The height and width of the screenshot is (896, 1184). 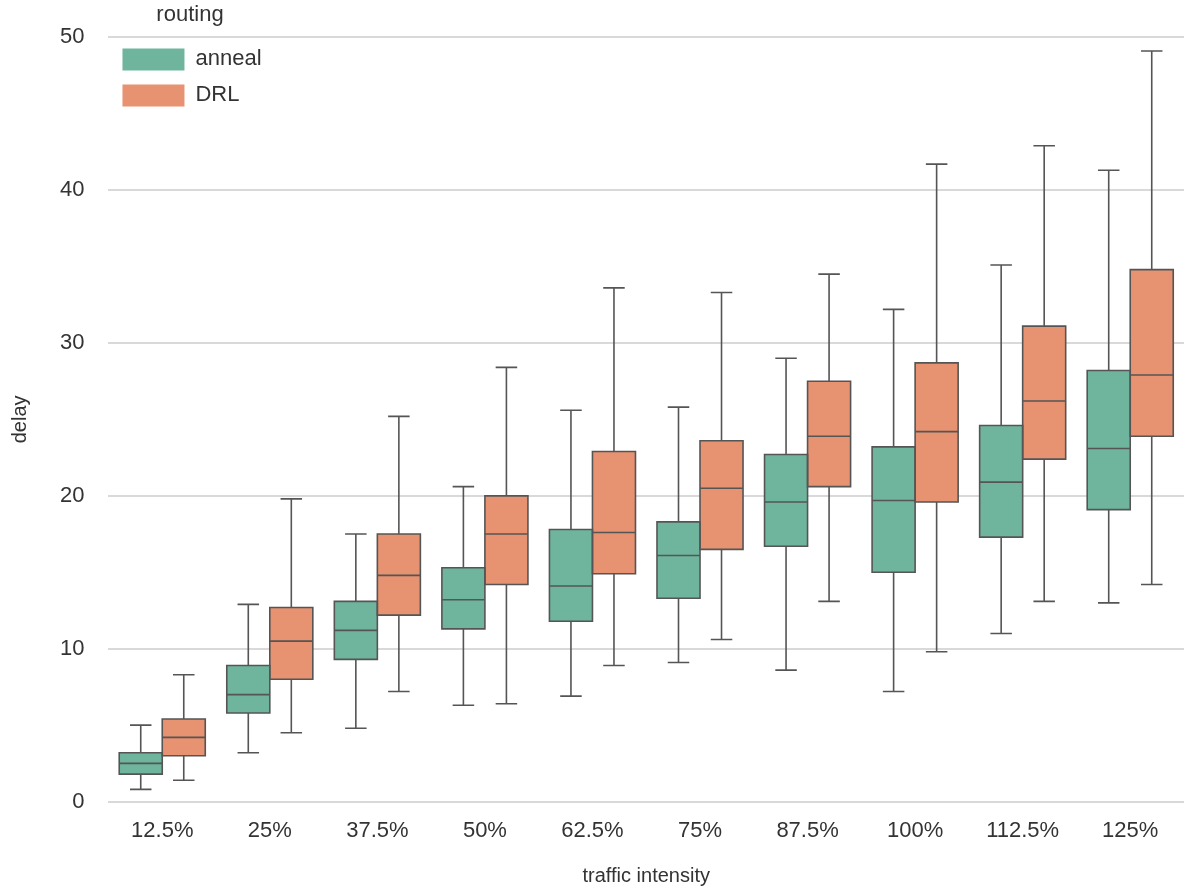 What do you see at coordinates (190, 14) in the screenshot?
I see `legend-title: routing` at bounding box center [190, 14].